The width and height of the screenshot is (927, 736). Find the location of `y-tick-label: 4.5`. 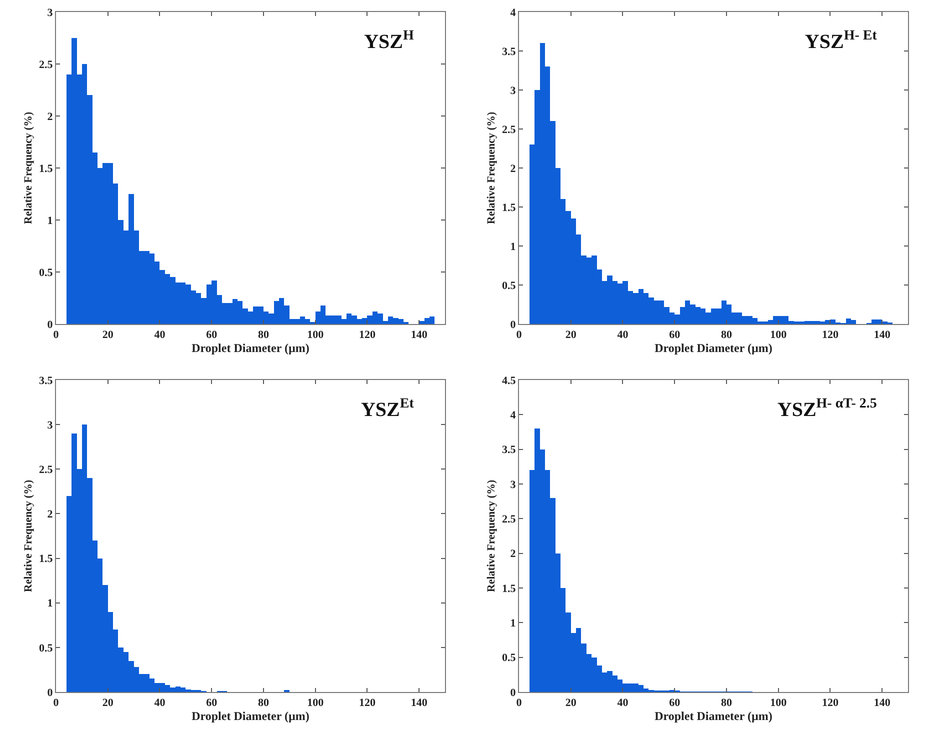

y-tick-label: 4.5 is located at coordinates (509, 380).